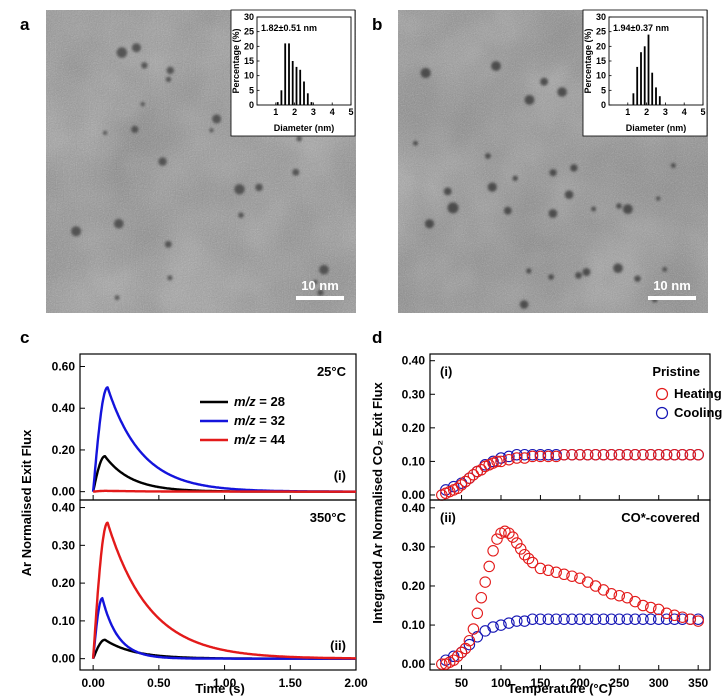  Describe the element at coordinates (446, 371) in the screenshot. I see `subpanel-label: (i)` at that location.